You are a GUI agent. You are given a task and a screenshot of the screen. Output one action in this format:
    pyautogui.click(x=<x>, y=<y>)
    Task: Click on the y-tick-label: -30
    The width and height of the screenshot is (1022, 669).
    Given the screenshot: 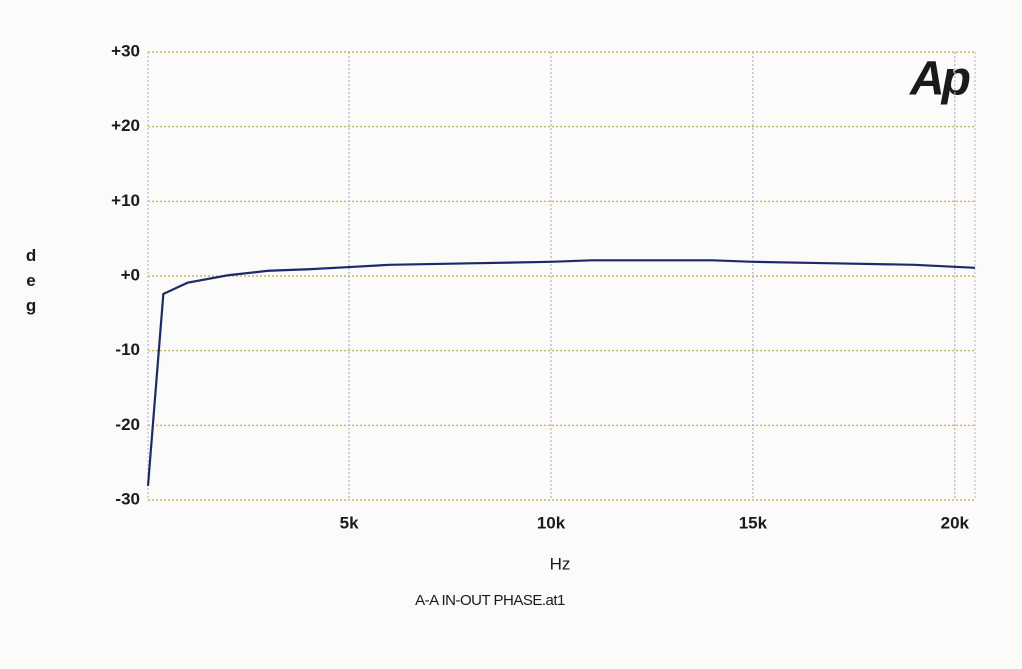 What is the action you would take?
    pyautogui.click(x=127, y=498)
    